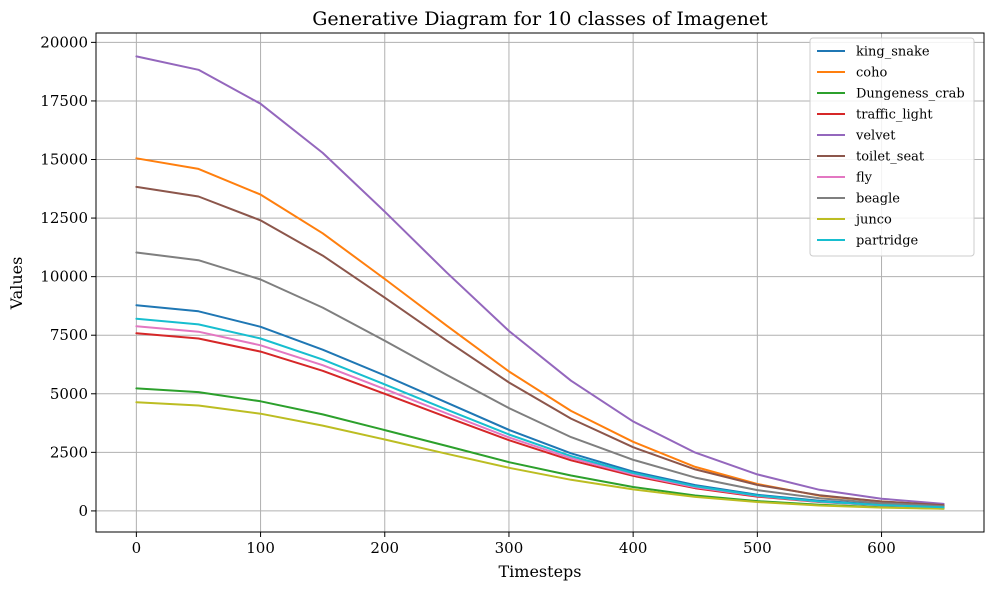  Describe the element at coordinates (871, 73) in the screenshot. I see `legend-label: coho` at that location.